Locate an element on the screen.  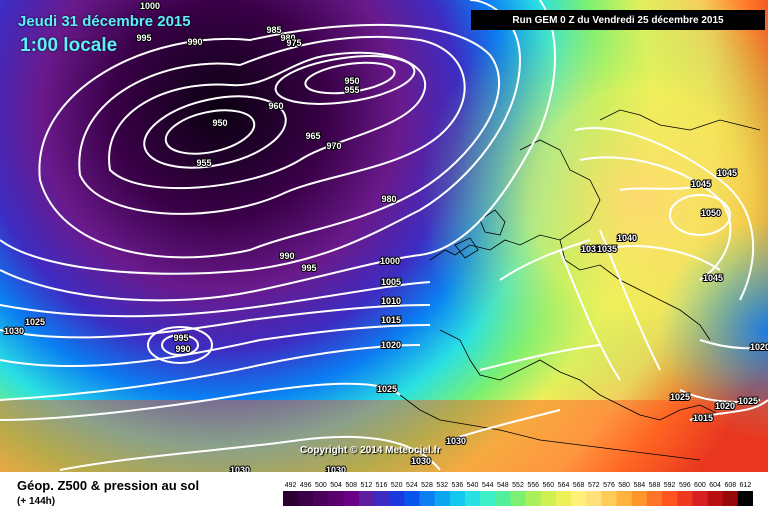
pressure-label: 1015 is located at coordinates (703, 418).